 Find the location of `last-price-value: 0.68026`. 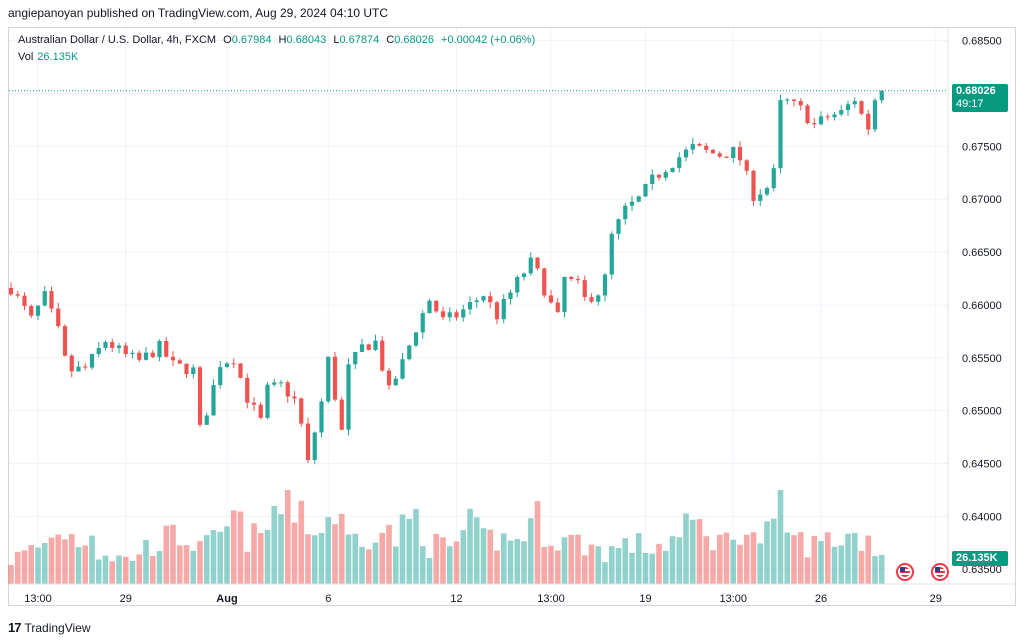

last-price-value: 0.68026 is located at coordinates (976, 91).